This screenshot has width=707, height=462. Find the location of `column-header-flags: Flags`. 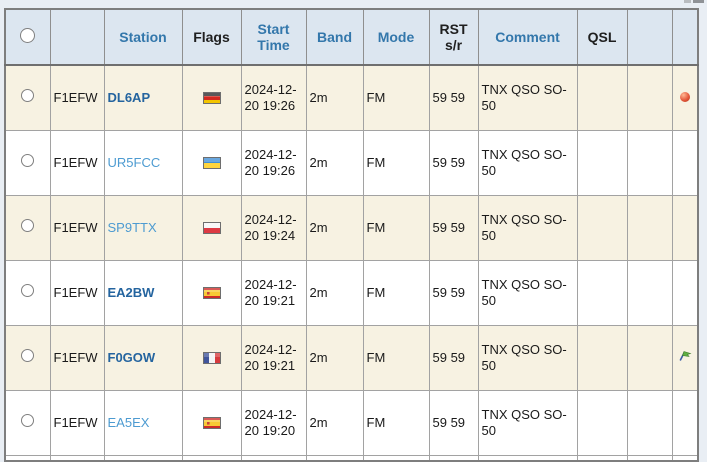

column-header-flags: Flags is located at coordinates (211, 37).